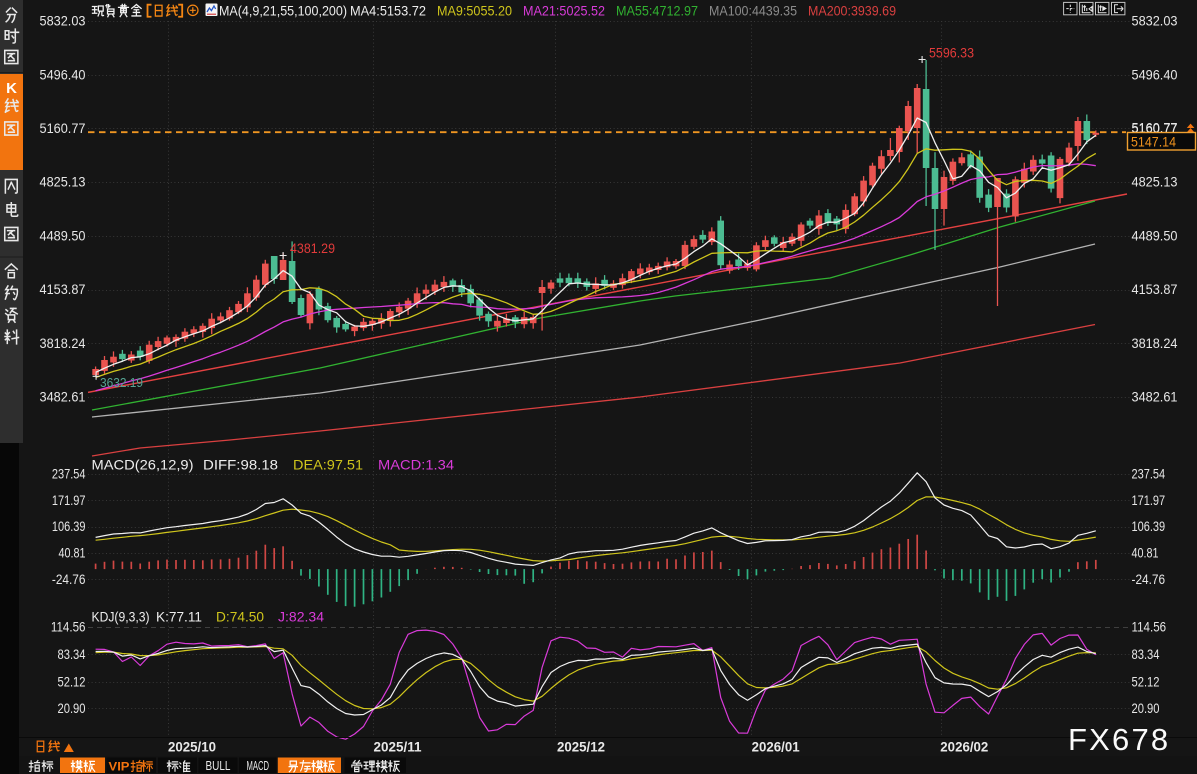  I want to click on svg-text: DEA:97.51, so click(328, 465).